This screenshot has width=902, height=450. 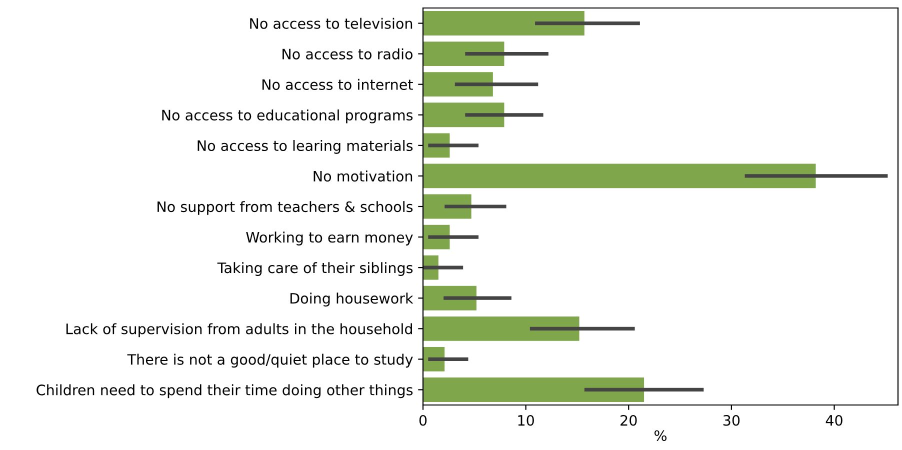 I want to click on y-tick-label: Lack of supervision from adults in the household, so click(x=239, y=330).